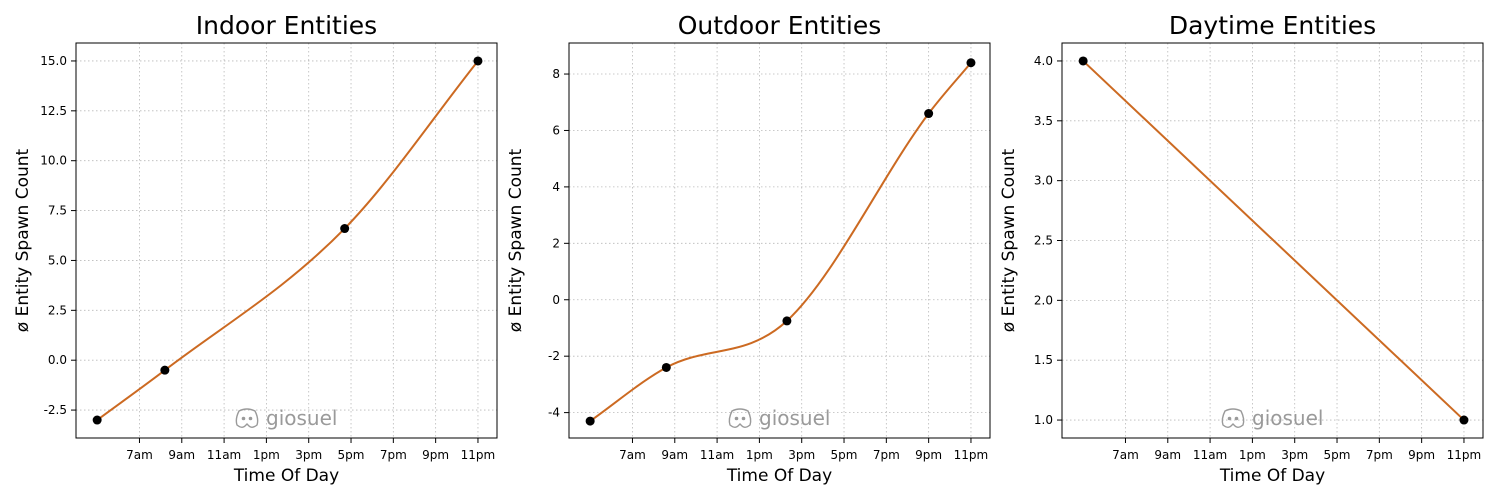 The height and width of the screenshot is (500, 1500). I want to click on y-tick-label: 1.0, so click(1043, 420).